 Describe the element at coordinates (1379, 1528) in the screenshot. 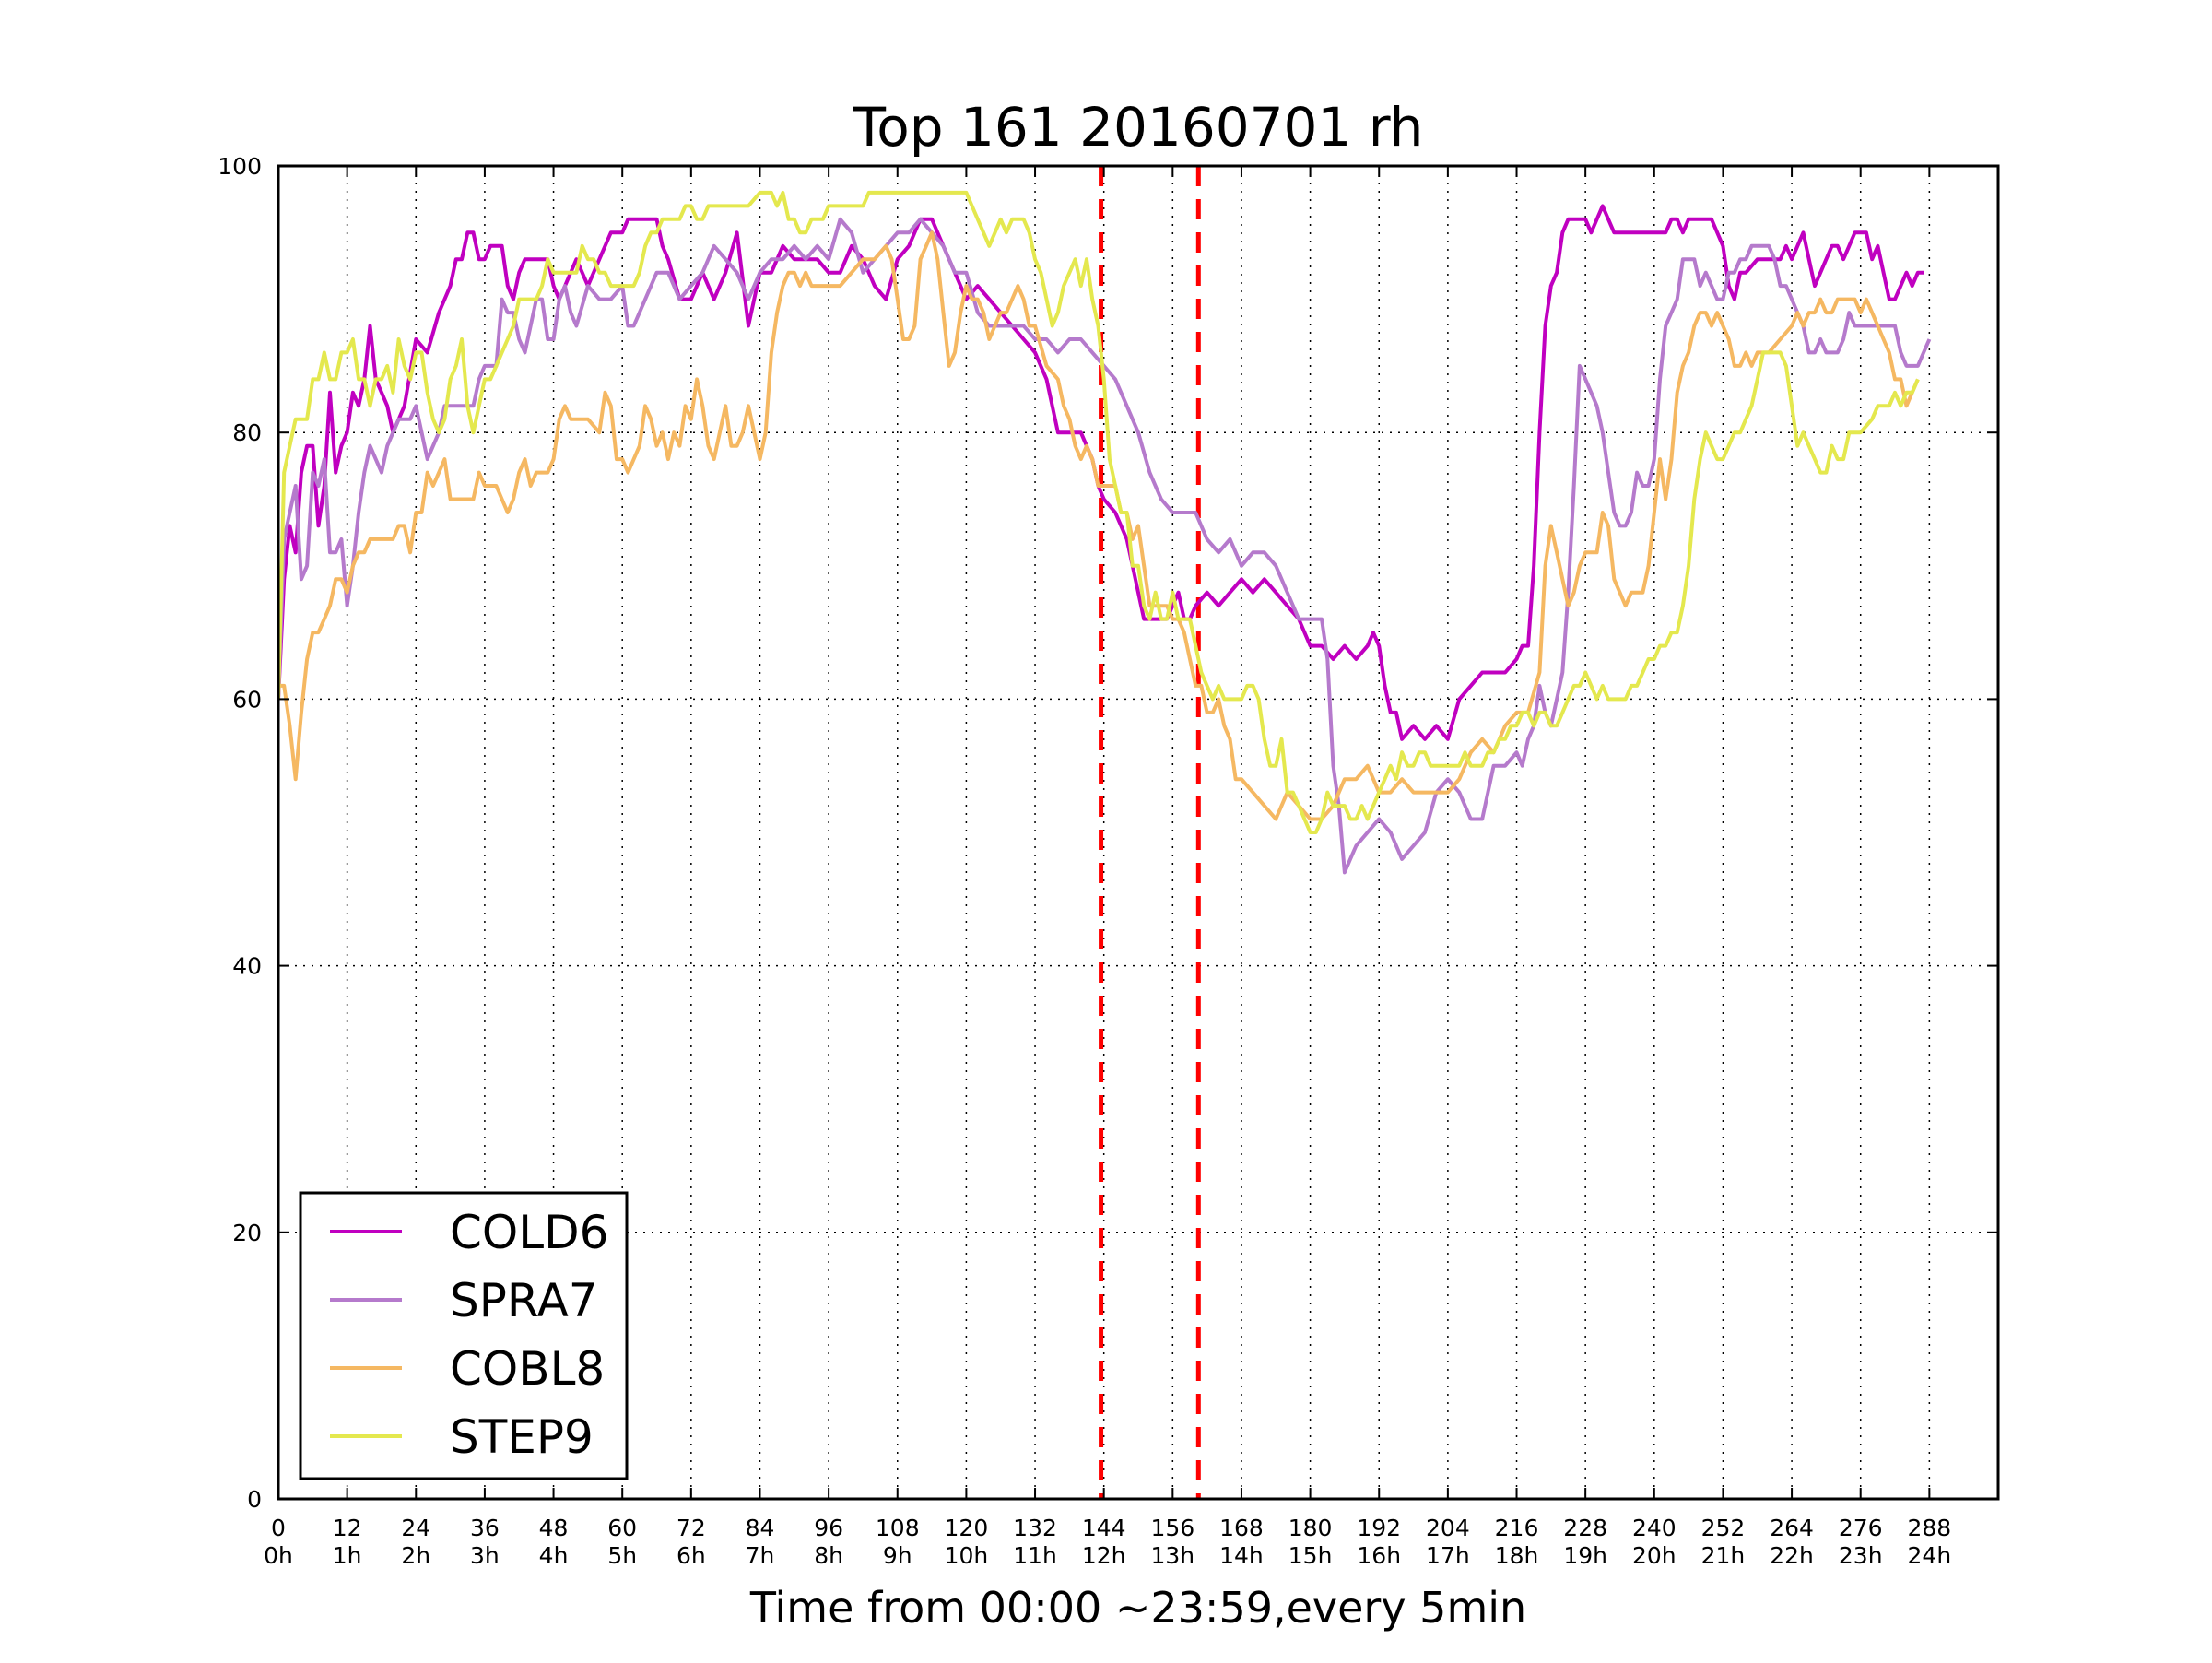

I see `x-tick-label: 192` at that location.